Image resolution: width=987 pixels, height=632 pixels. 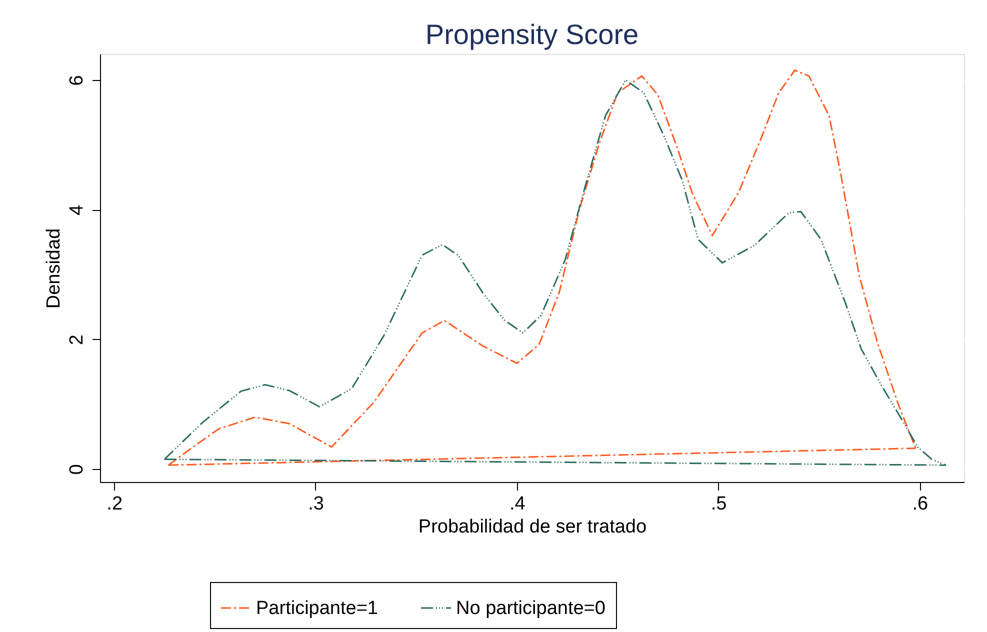 What do you see at coordinates (316, 504) in the screenshot?
I see `x-tick-label: .3` at bounding box center [316, 504].